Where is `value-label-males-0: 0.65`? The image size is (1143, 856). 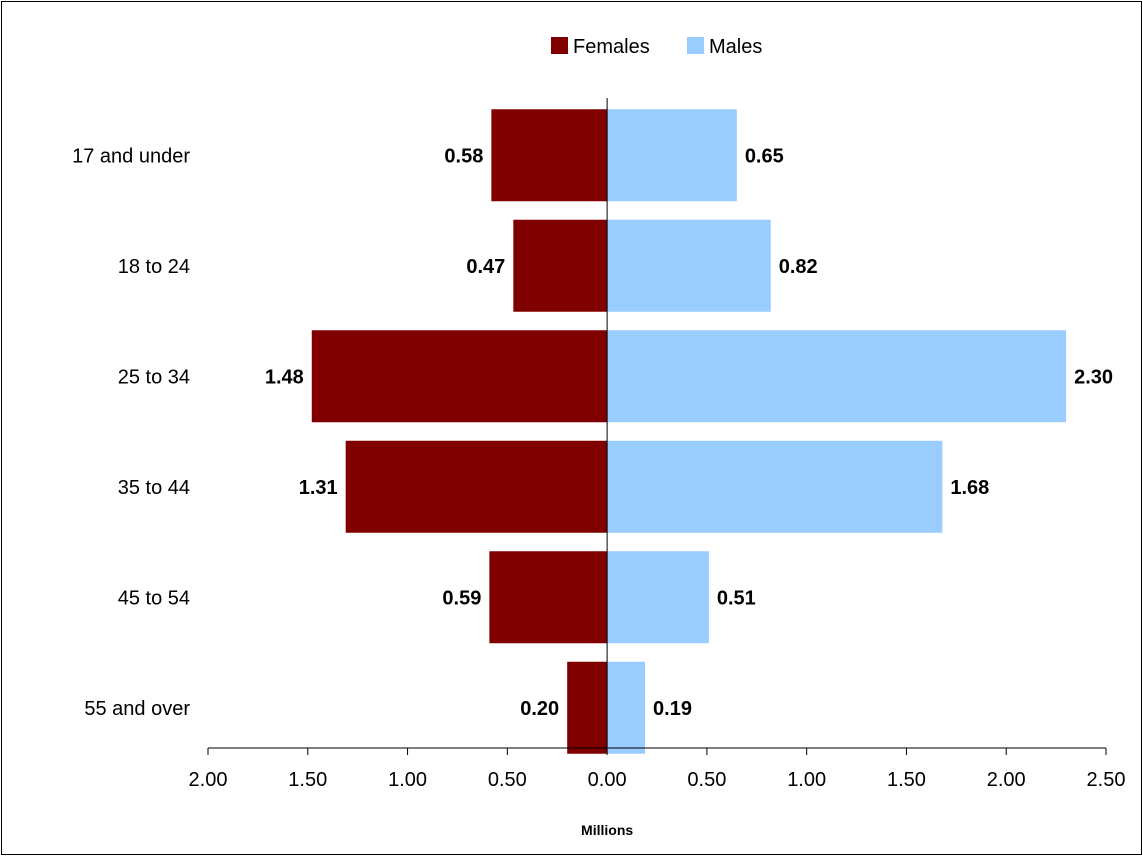 value-label-males-0: 0.65 is located at coordinates (764, 156).